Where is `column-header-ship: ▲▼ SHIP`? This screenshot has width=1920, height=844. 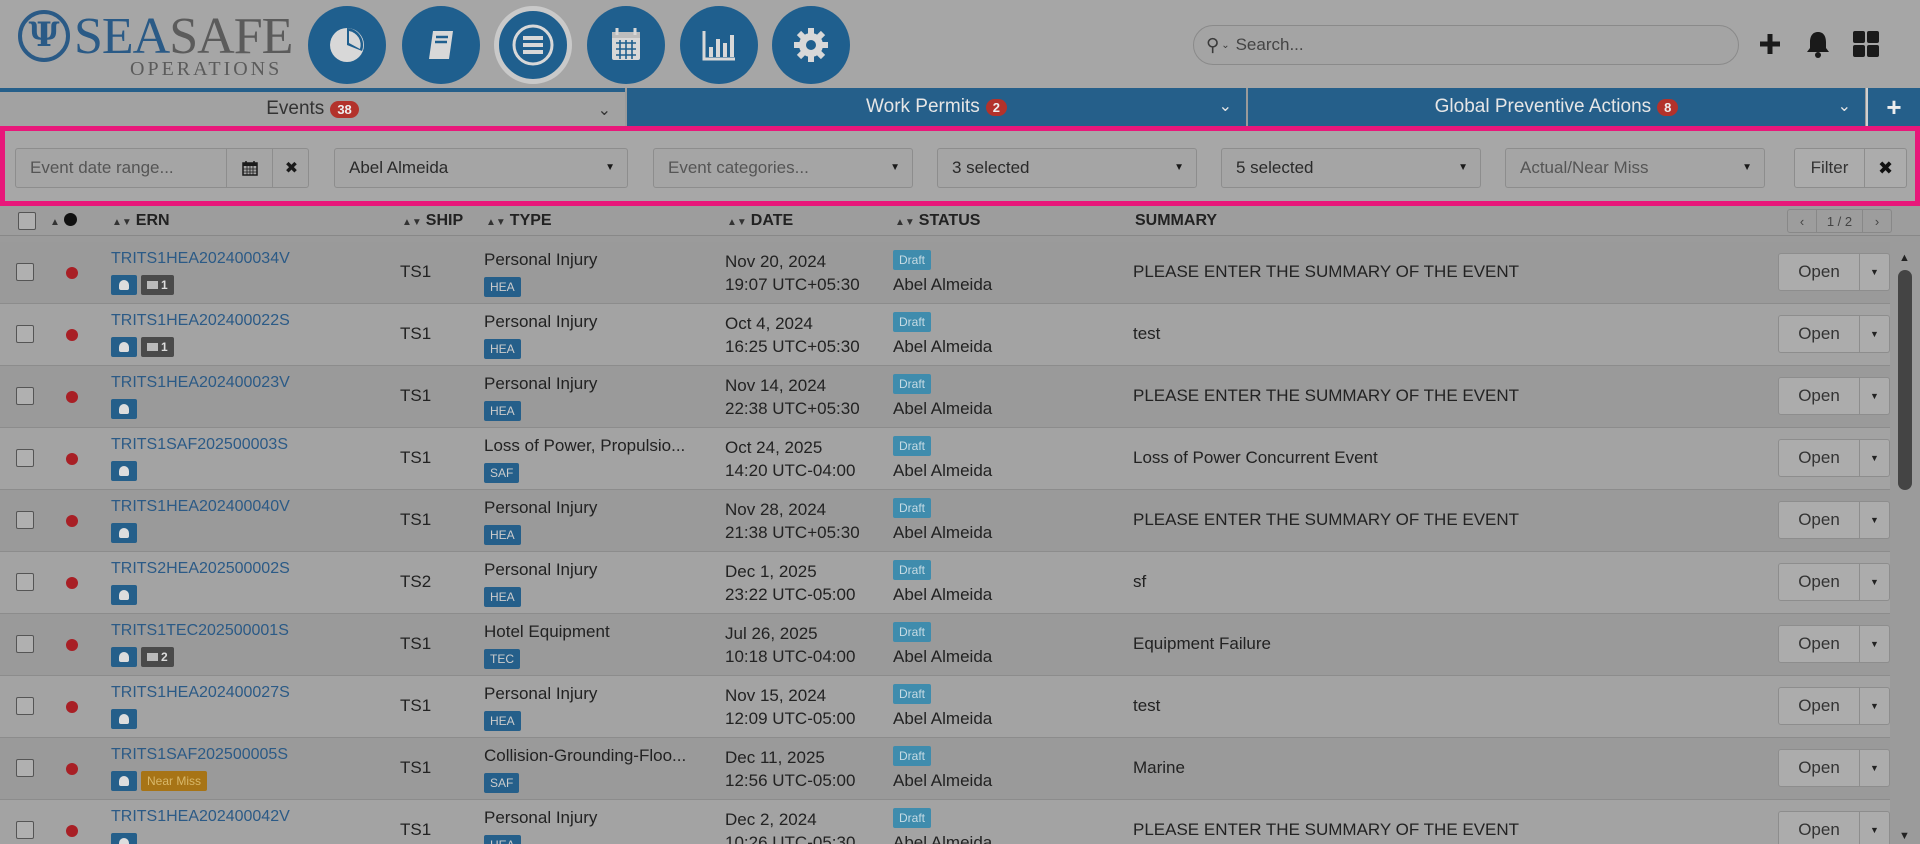
column-header-ship: ▲▼ SHIP is located at coordinates (432, 221).